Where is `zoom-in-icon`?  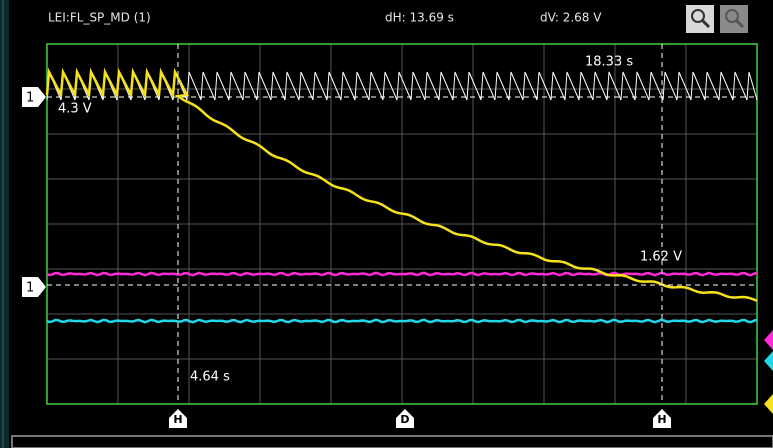 zoom-in-icon is located at coordinates (698, 16).